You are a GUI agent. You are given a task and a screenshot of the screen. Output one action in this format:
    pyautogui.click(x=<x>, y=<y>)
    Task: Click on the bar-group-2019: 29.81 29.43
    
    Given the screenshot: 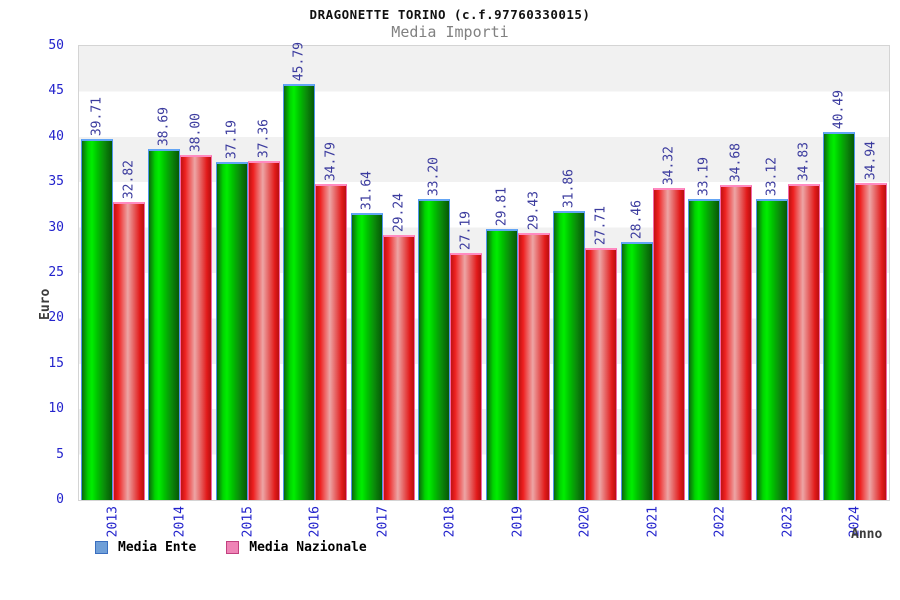 What is the action you would take?
    pyautogui.click(x=518, y=273)
    